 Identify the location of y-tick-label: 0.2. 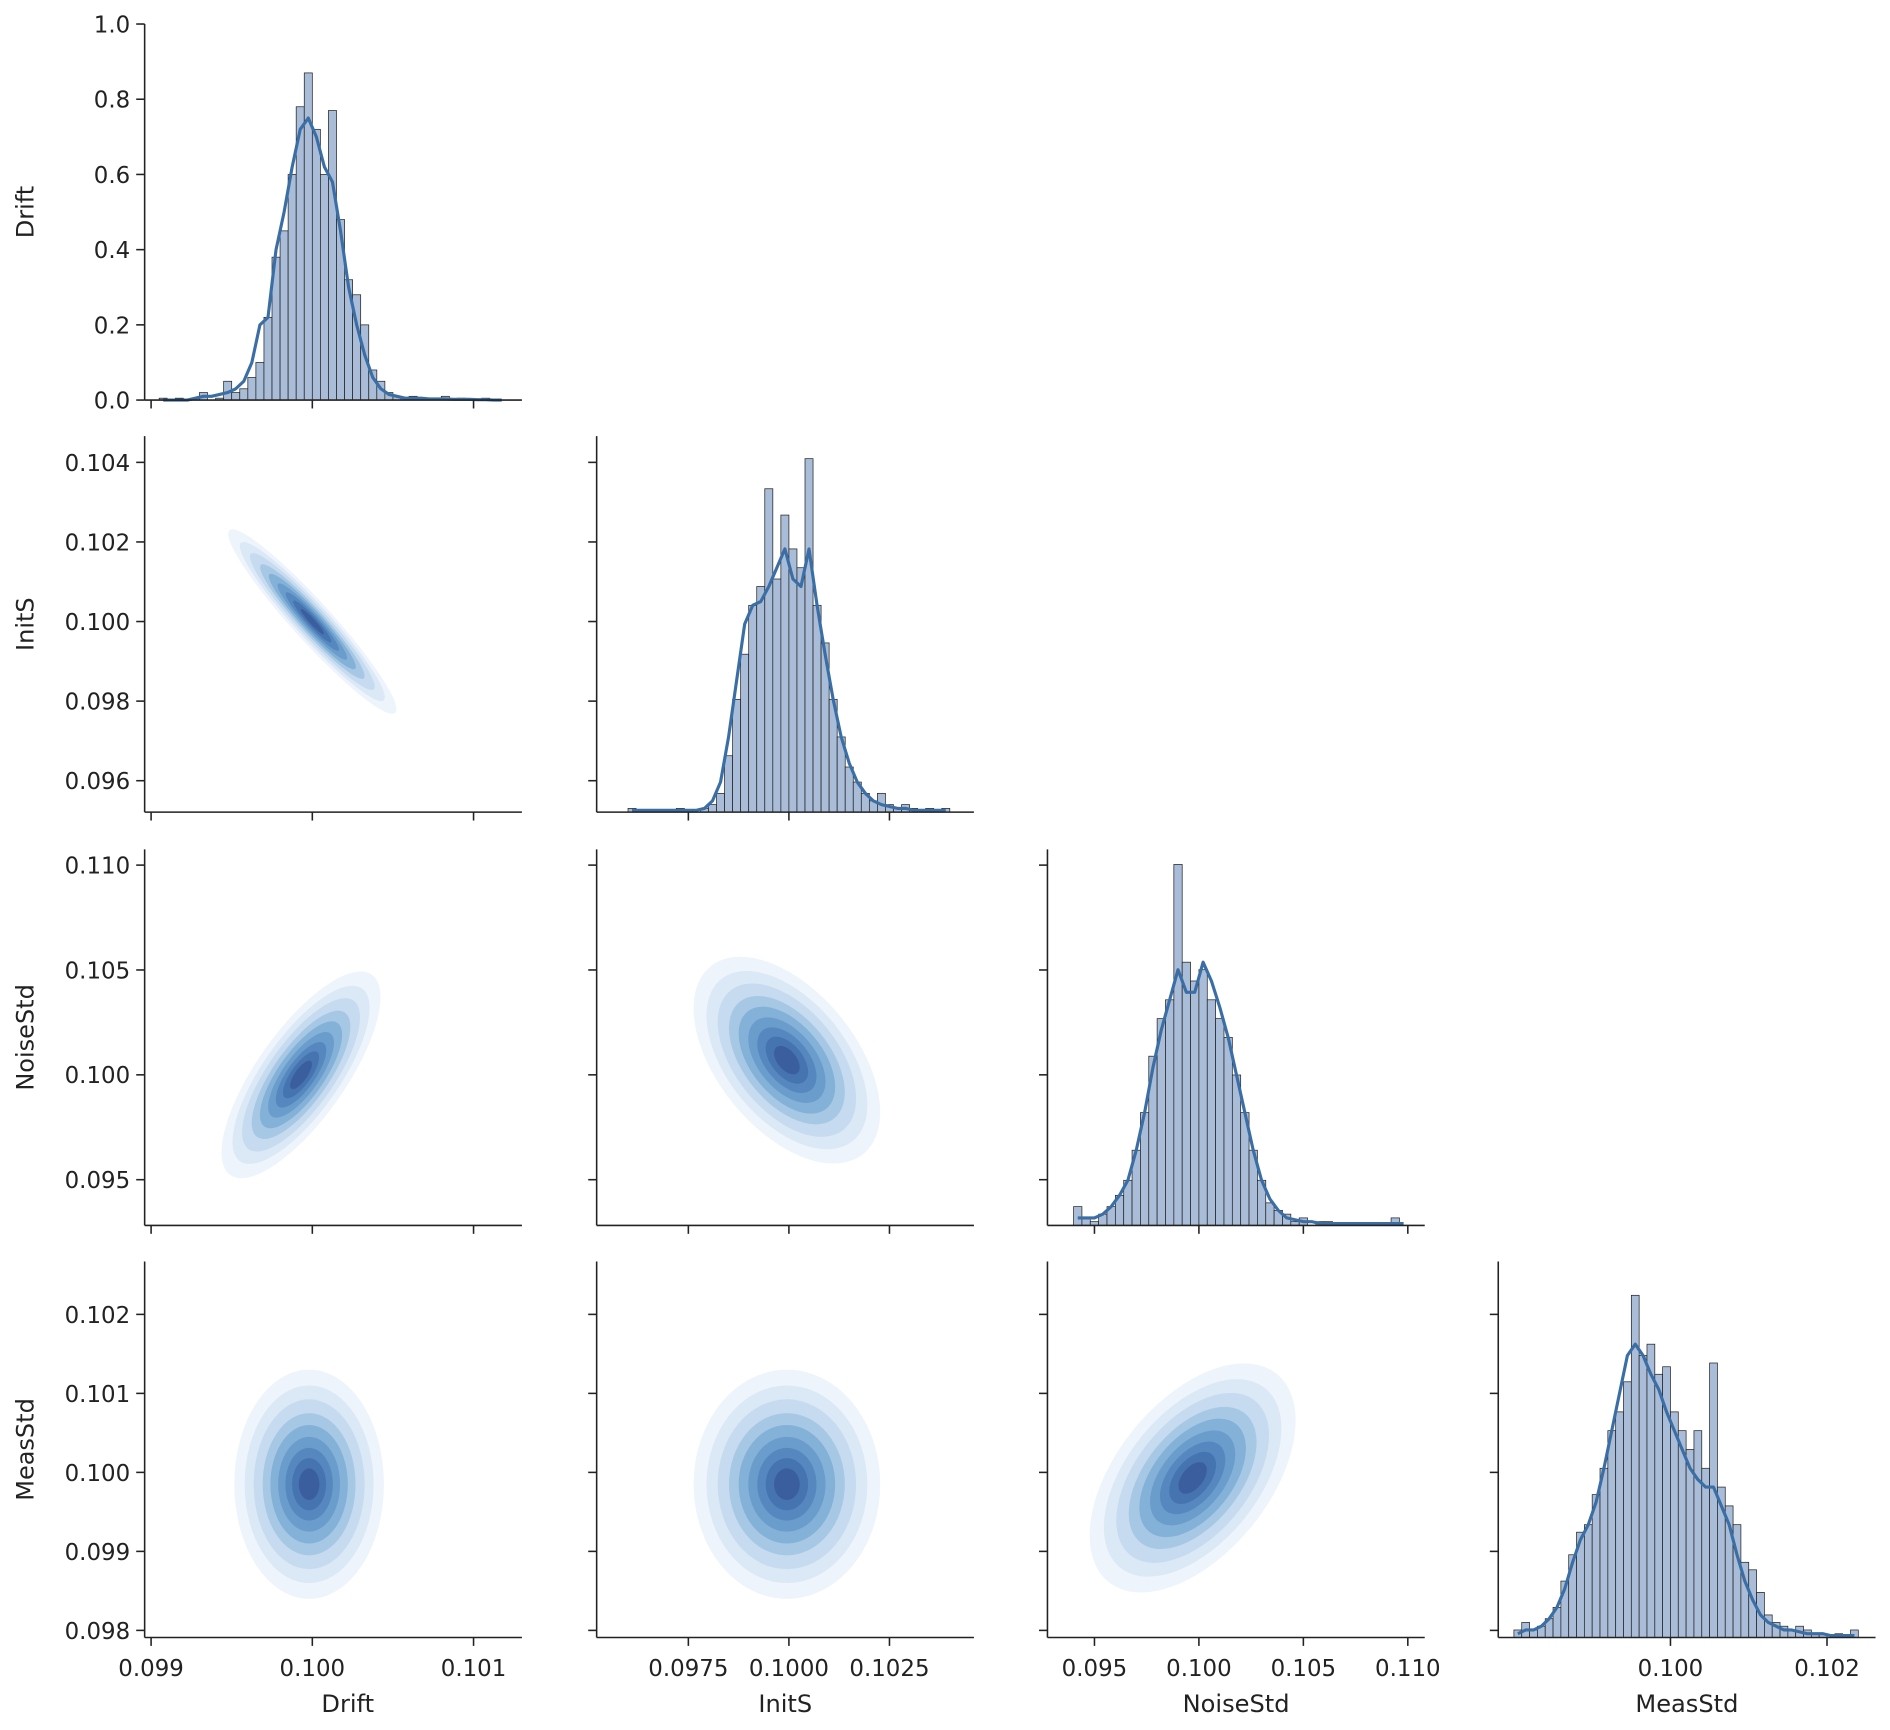
(112, 326).